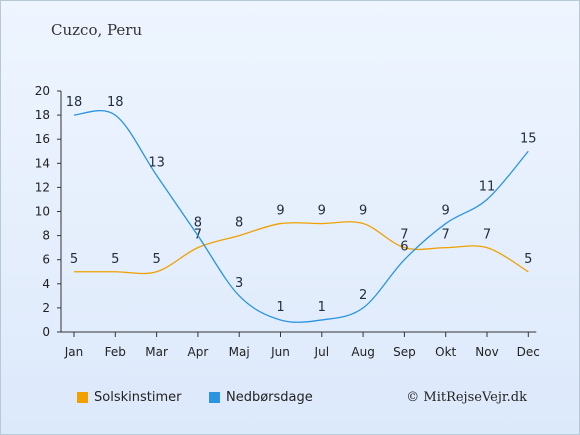  I want to click on data-label-nedborsdage: 3, so click(239, 283).